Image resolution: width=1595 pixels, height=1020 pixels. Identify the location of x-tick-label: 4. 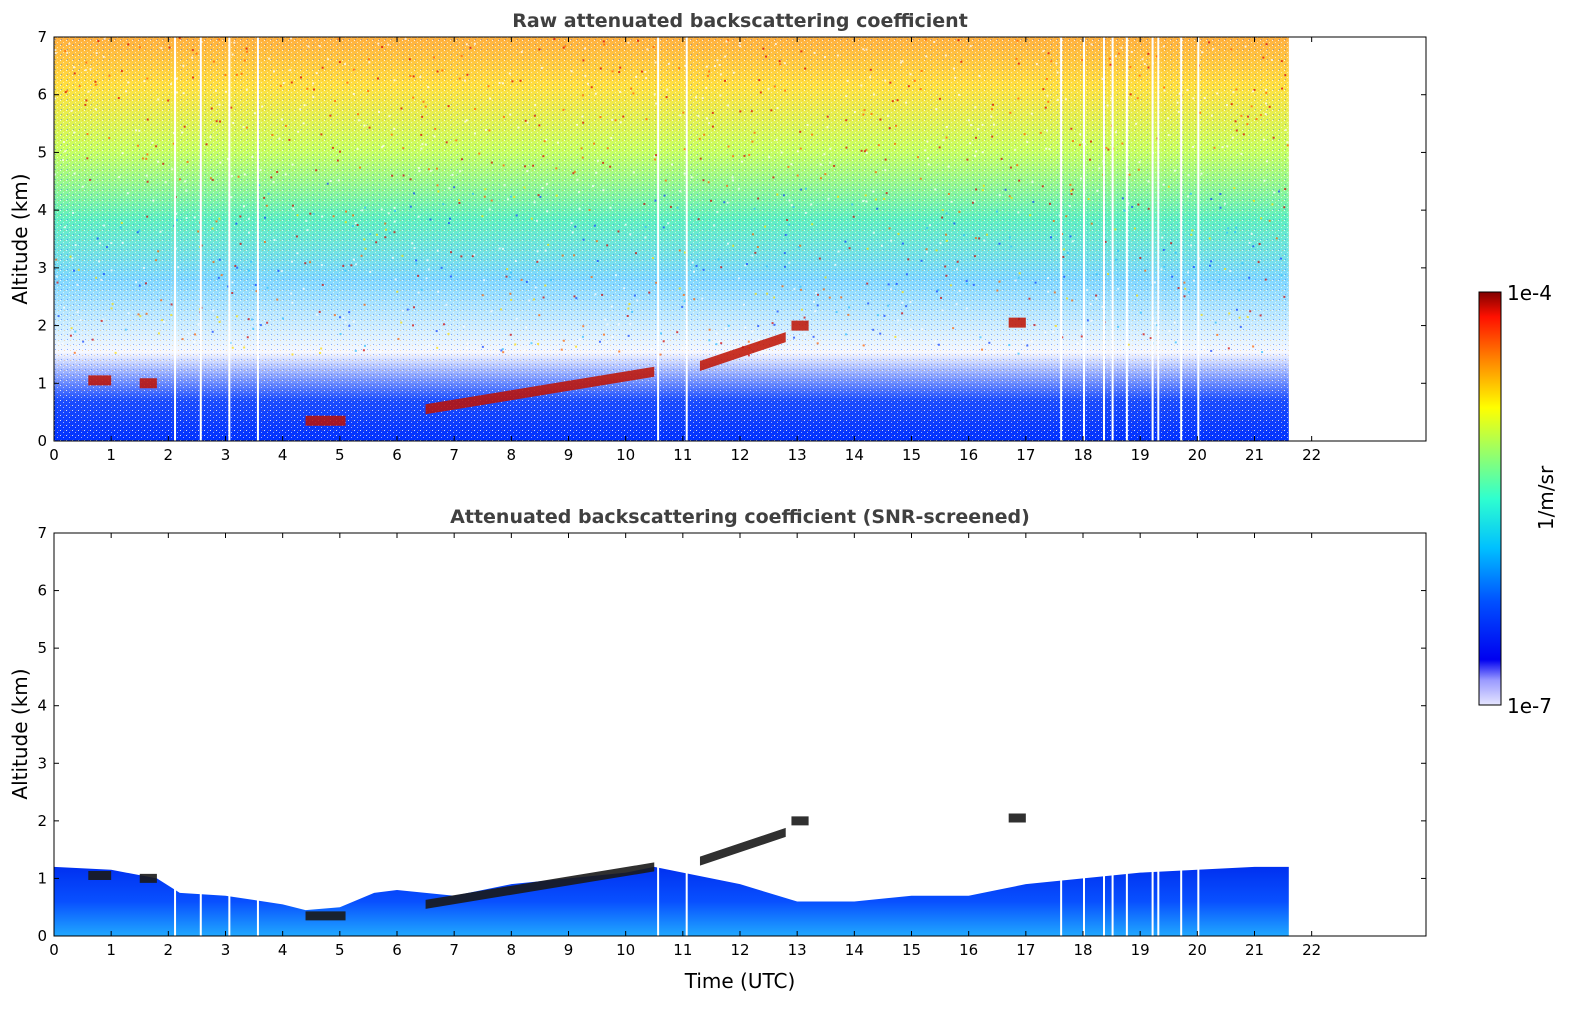
(283, 455).